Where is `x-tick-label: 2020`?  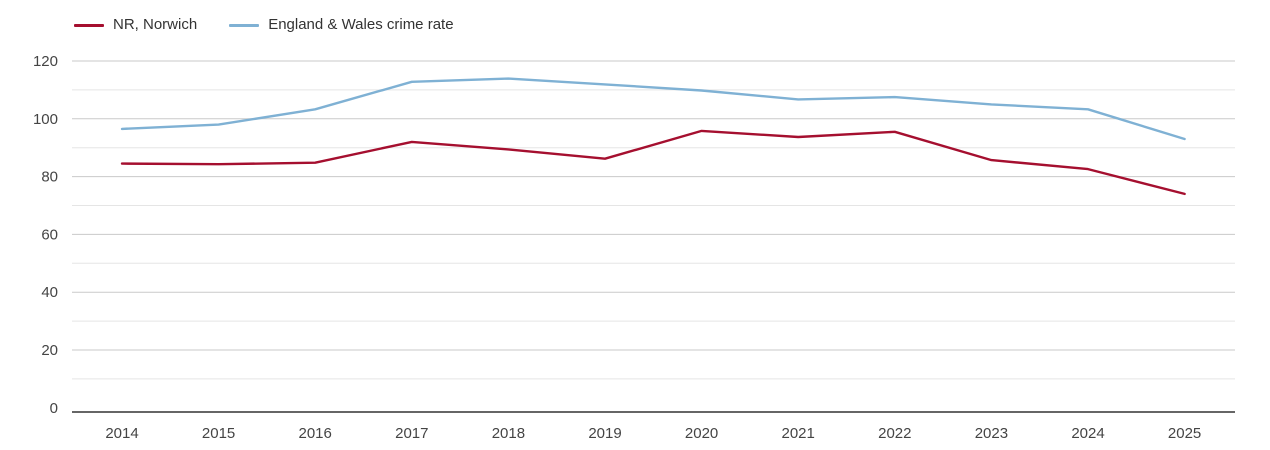 x-tick-label: 2020 is located at coordinates (701, 433).